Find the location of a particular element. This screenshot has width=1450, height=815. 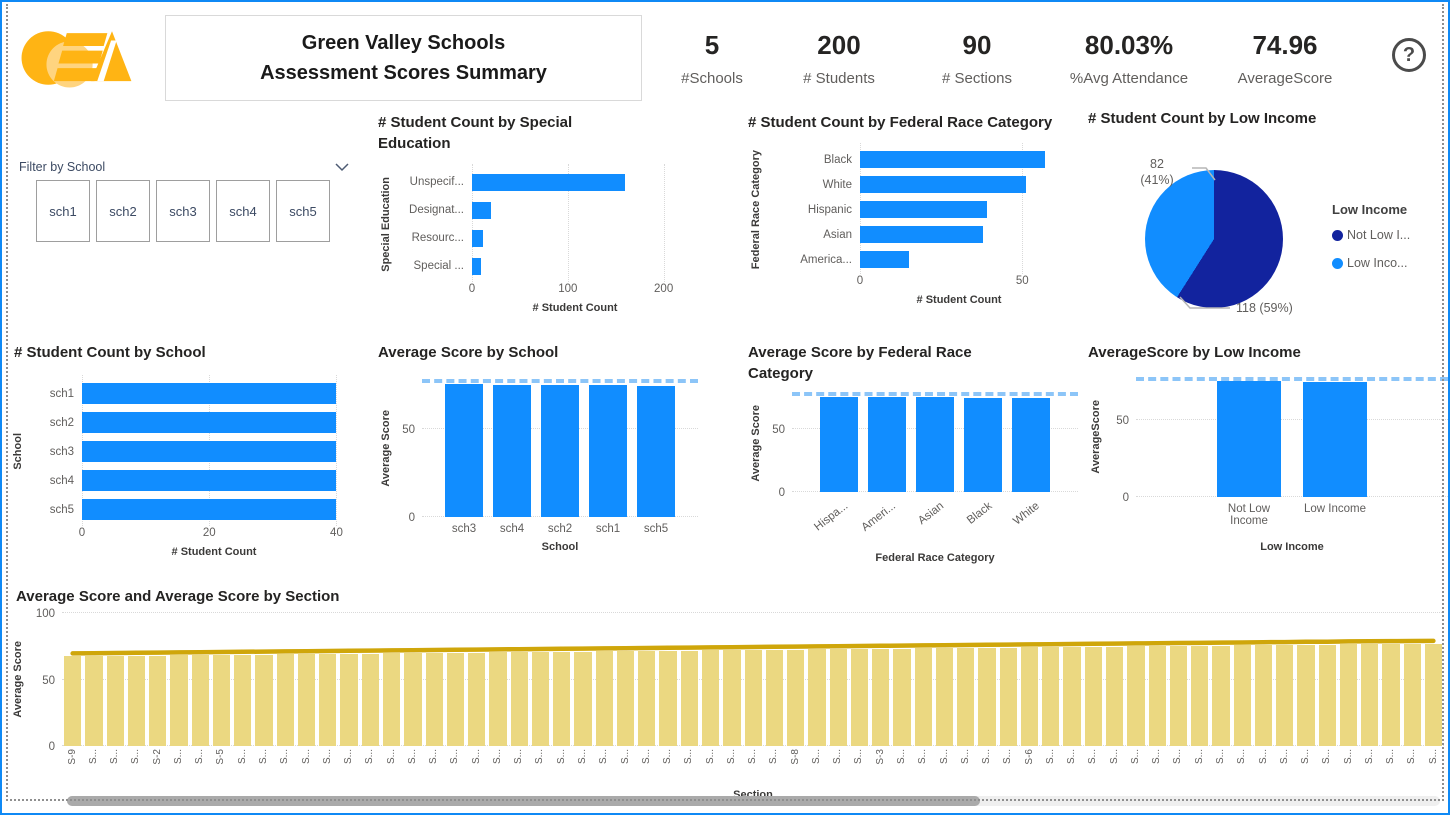

bar-S...-49 is located at coordinates (1115, 696).